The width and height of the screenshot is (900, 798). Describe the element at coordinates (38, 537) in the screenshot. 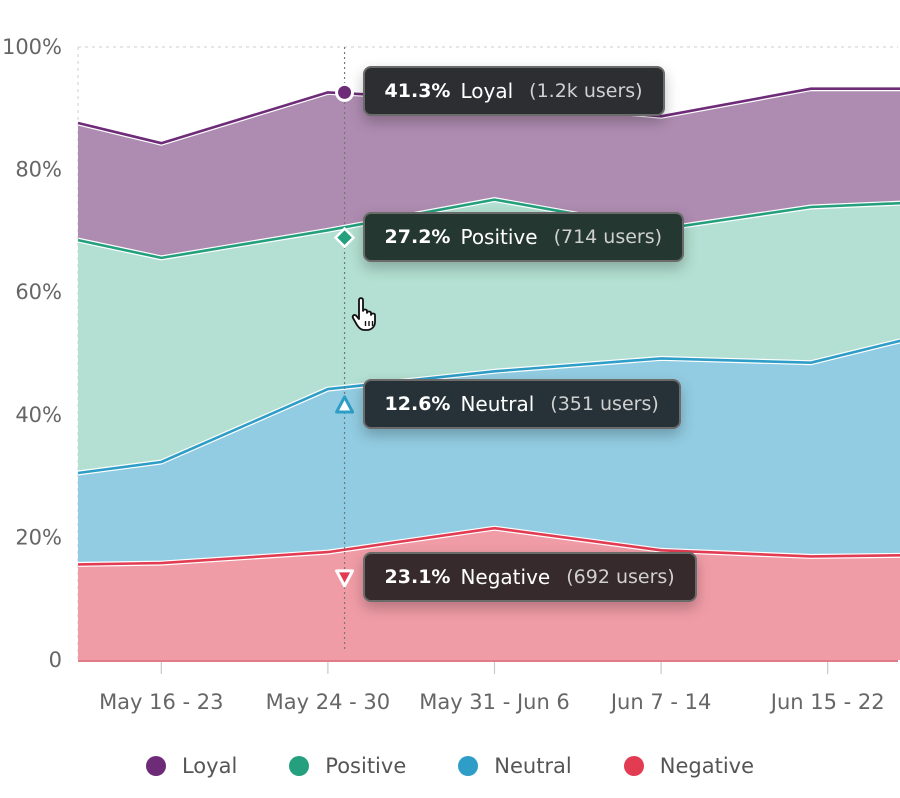

I see `y-tick-label: 20%` at that location.